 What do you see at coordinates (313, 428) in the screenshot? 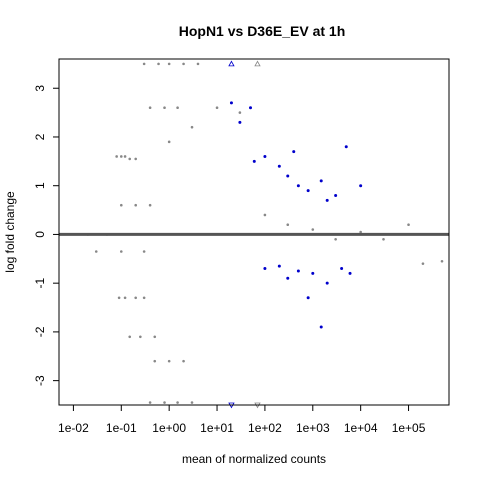
I see `x-tick-label: 1e+03` at bounding box center [313, 428].